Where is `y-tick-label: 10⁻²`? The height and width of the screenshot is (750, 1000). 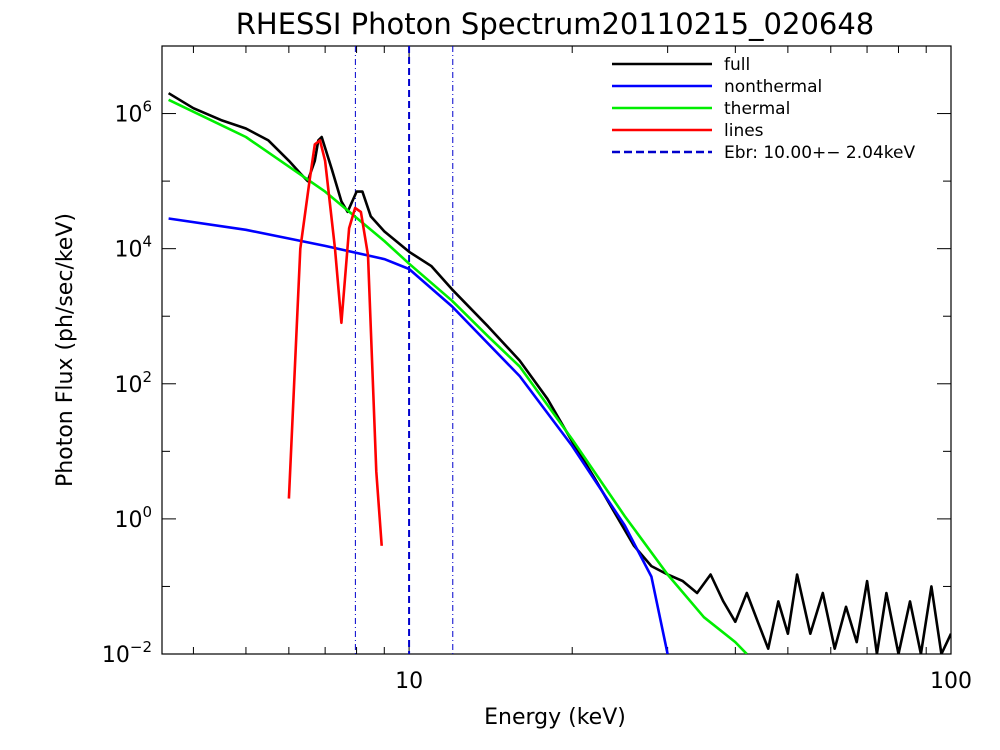 y-tick-label: 10⁻² is located at coordinates (127, 653).